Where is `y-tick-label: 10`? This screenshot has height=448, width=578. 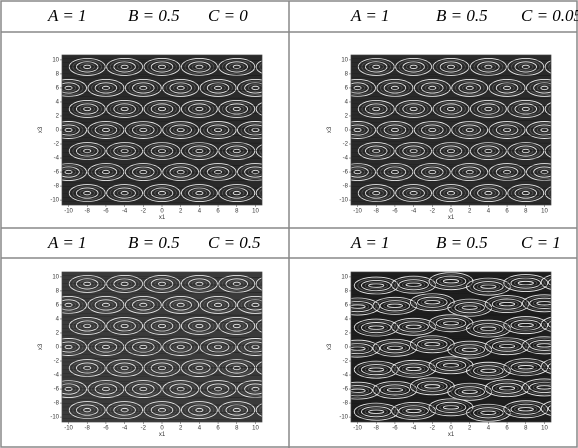 y-tick-label: 10 is located at coordinates (344, 277).